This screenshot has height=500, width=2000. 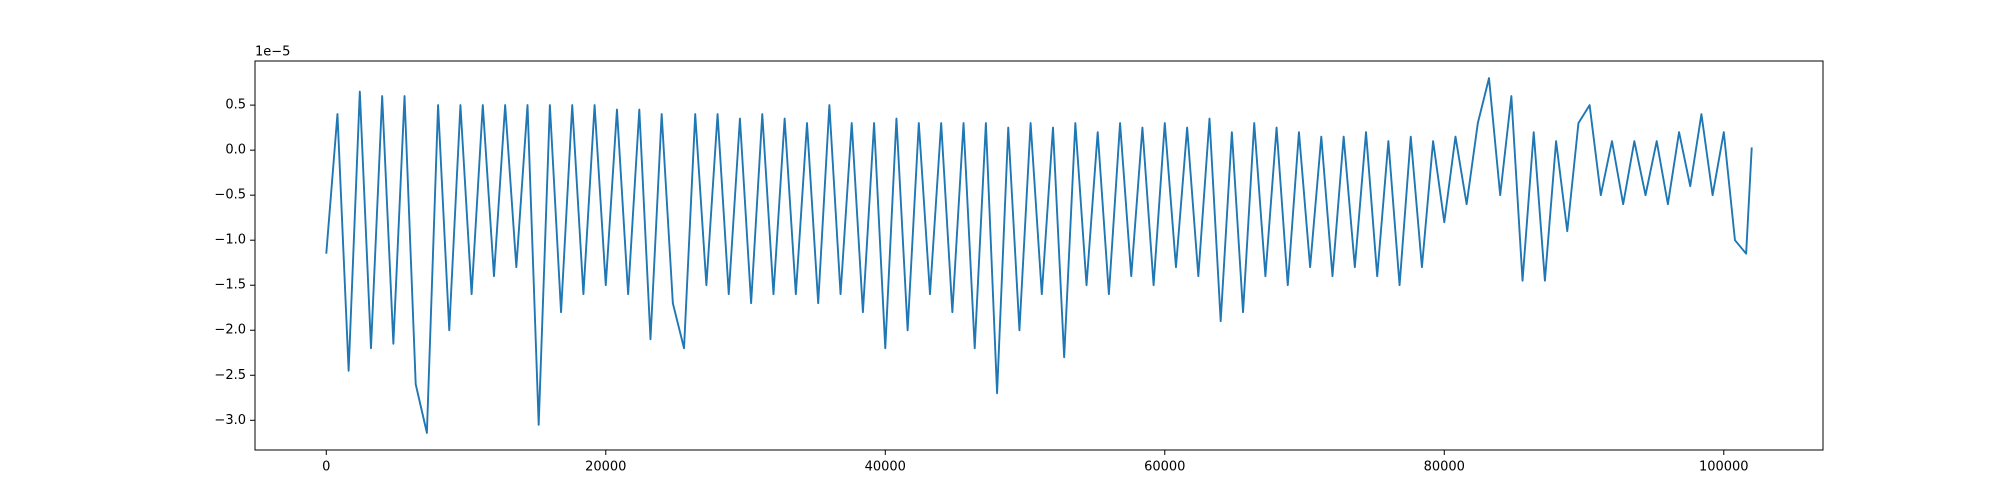 I want to click on x-tick-label: 60000, so click(x=1164, y=467).